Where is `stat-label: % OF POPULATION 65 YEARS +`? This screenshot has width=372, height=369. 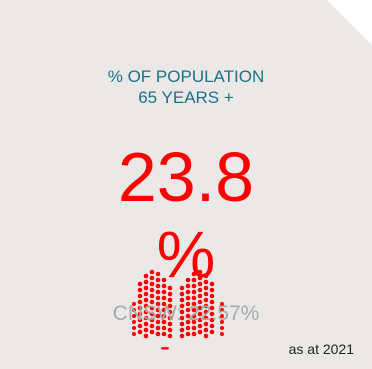 stat-label: % OF POPULATION 65 YEARS + is located at coordinates (186, 87).